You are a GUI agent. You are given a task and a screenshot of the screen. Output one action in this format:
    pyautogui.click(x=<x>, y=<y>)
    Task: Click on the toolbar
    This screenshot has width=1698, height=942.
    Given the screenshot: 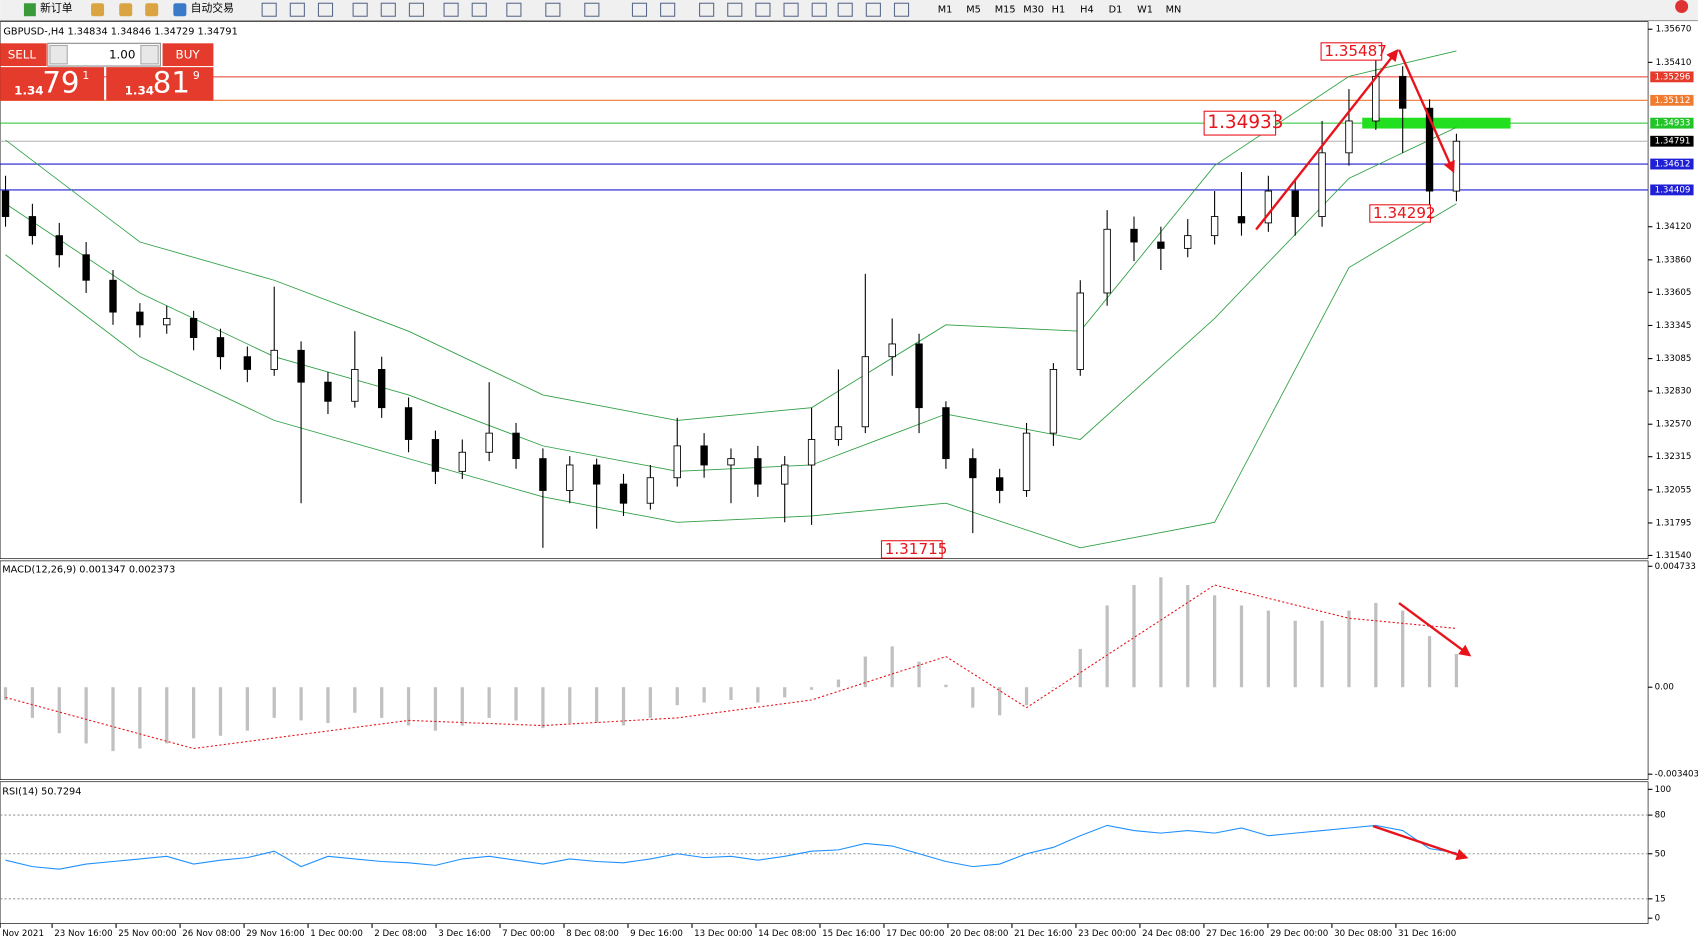 What is the action you would take?
    pyautogui.click(x=849, y=10)
    